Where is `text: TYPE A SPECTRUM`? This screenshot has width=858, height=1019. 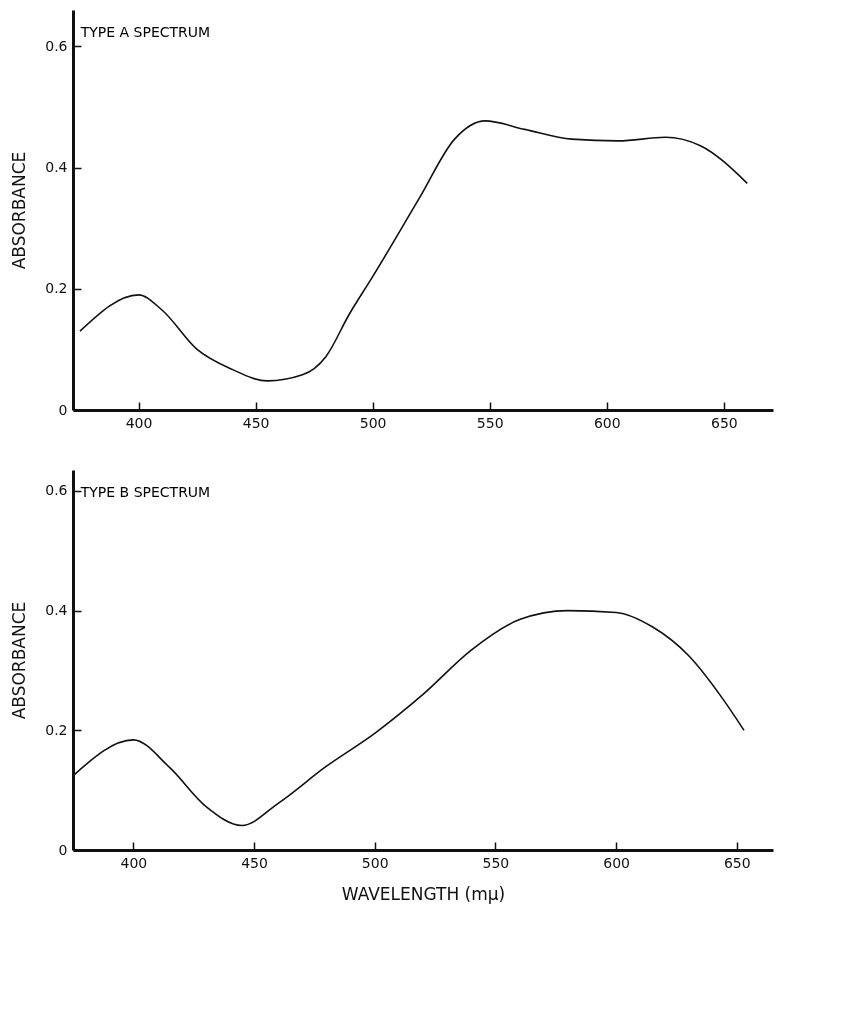 text: TYPE A SPECTRUM is located at coordinates (145, 32).